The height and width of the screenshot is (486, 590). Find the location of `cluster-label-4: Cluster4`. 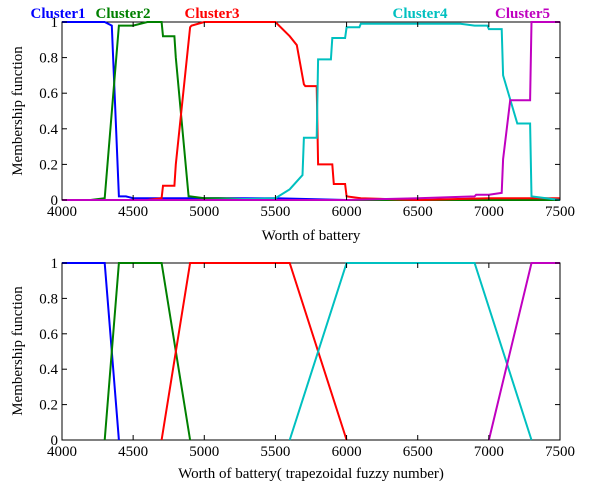

cluster-label-4: Cluster4 is located at coordinates (420, 14).